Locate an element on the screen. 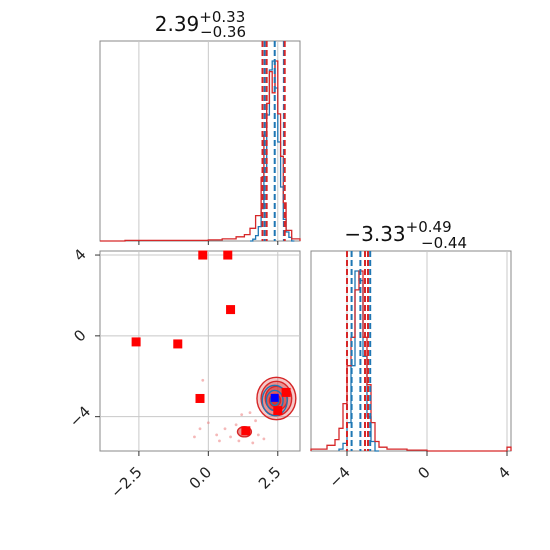  x-tick-label: 2.5 is located at coordinates (270, 478).